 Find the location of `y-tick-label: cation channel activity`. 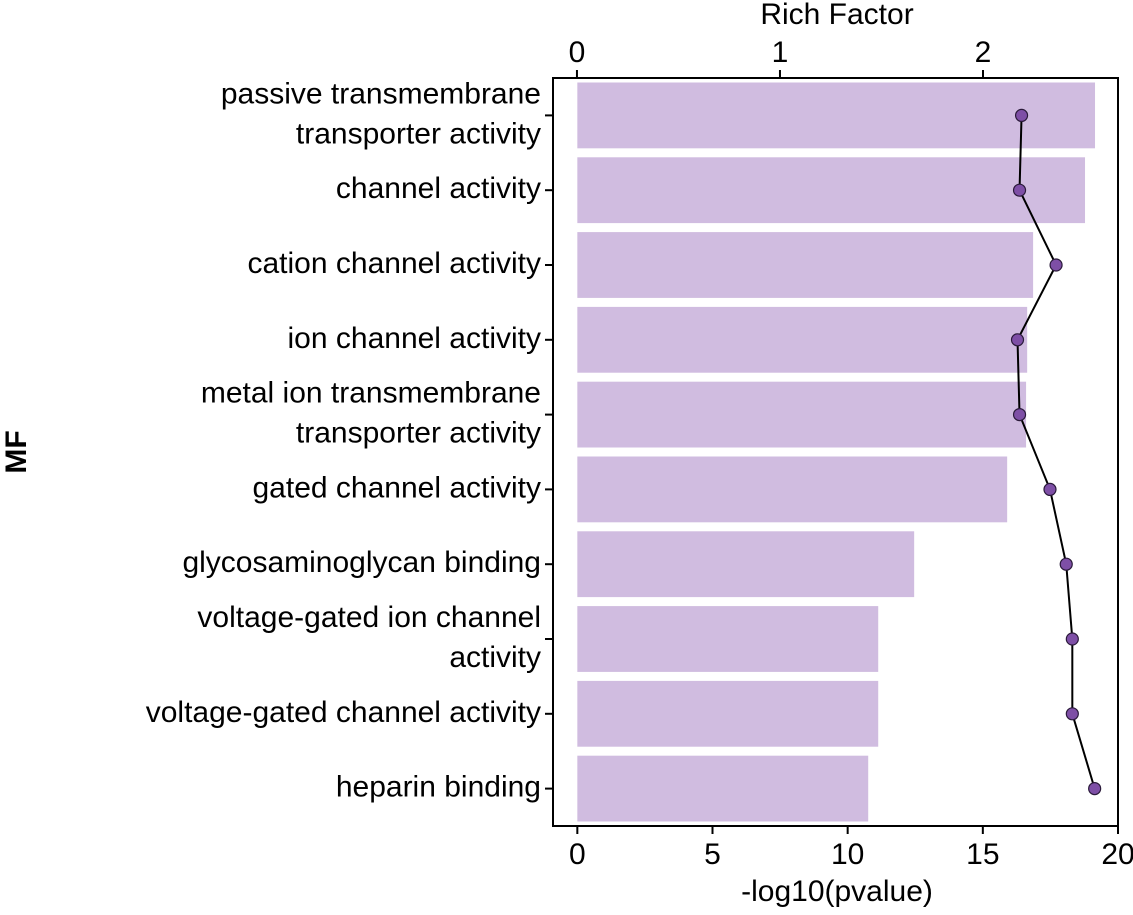

y-tick-label: cation channel activity is located at coordinates (395, 263).